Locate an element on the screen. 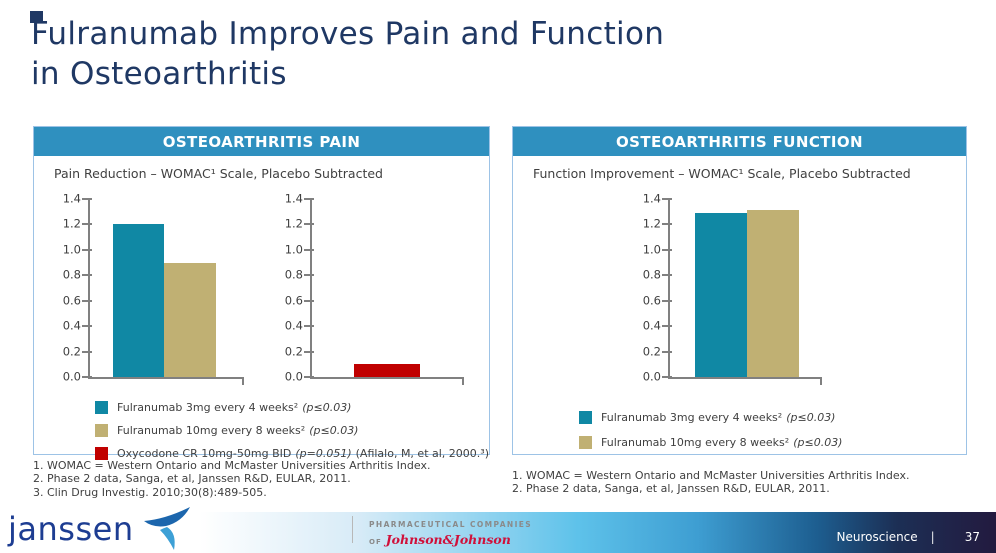 The width and height of the screenshot is (996, 553). janssen-wordmark: janssen is located at coordinates (71, 529).